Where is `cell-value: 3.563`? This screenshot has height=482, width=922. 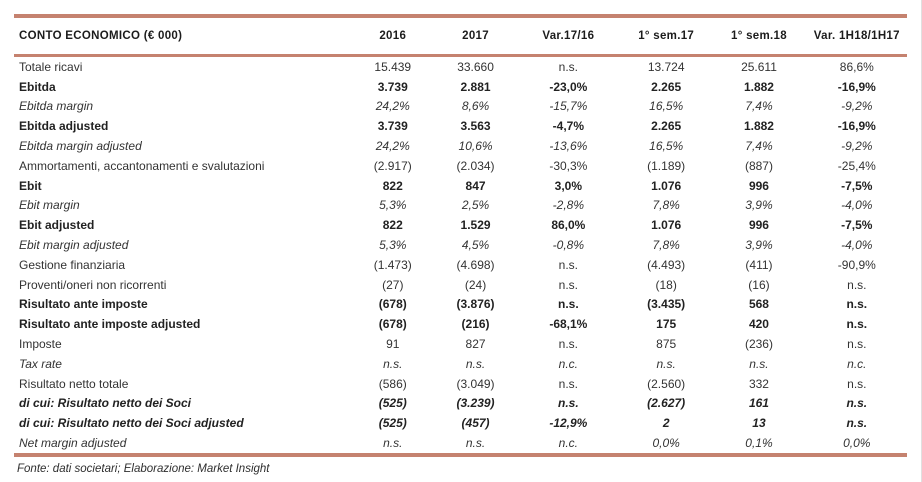 cell-value: 3.563 is located at coordinates (475, 126).